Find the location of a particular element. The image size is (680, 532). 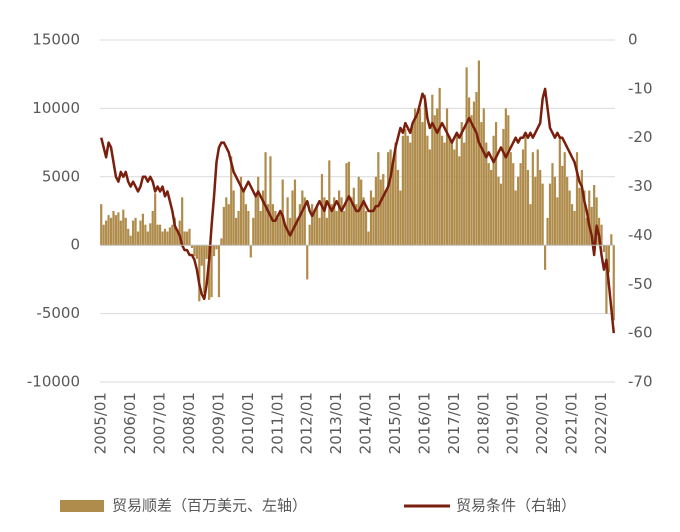

legend-swatch is located at coordinates (82, 506).